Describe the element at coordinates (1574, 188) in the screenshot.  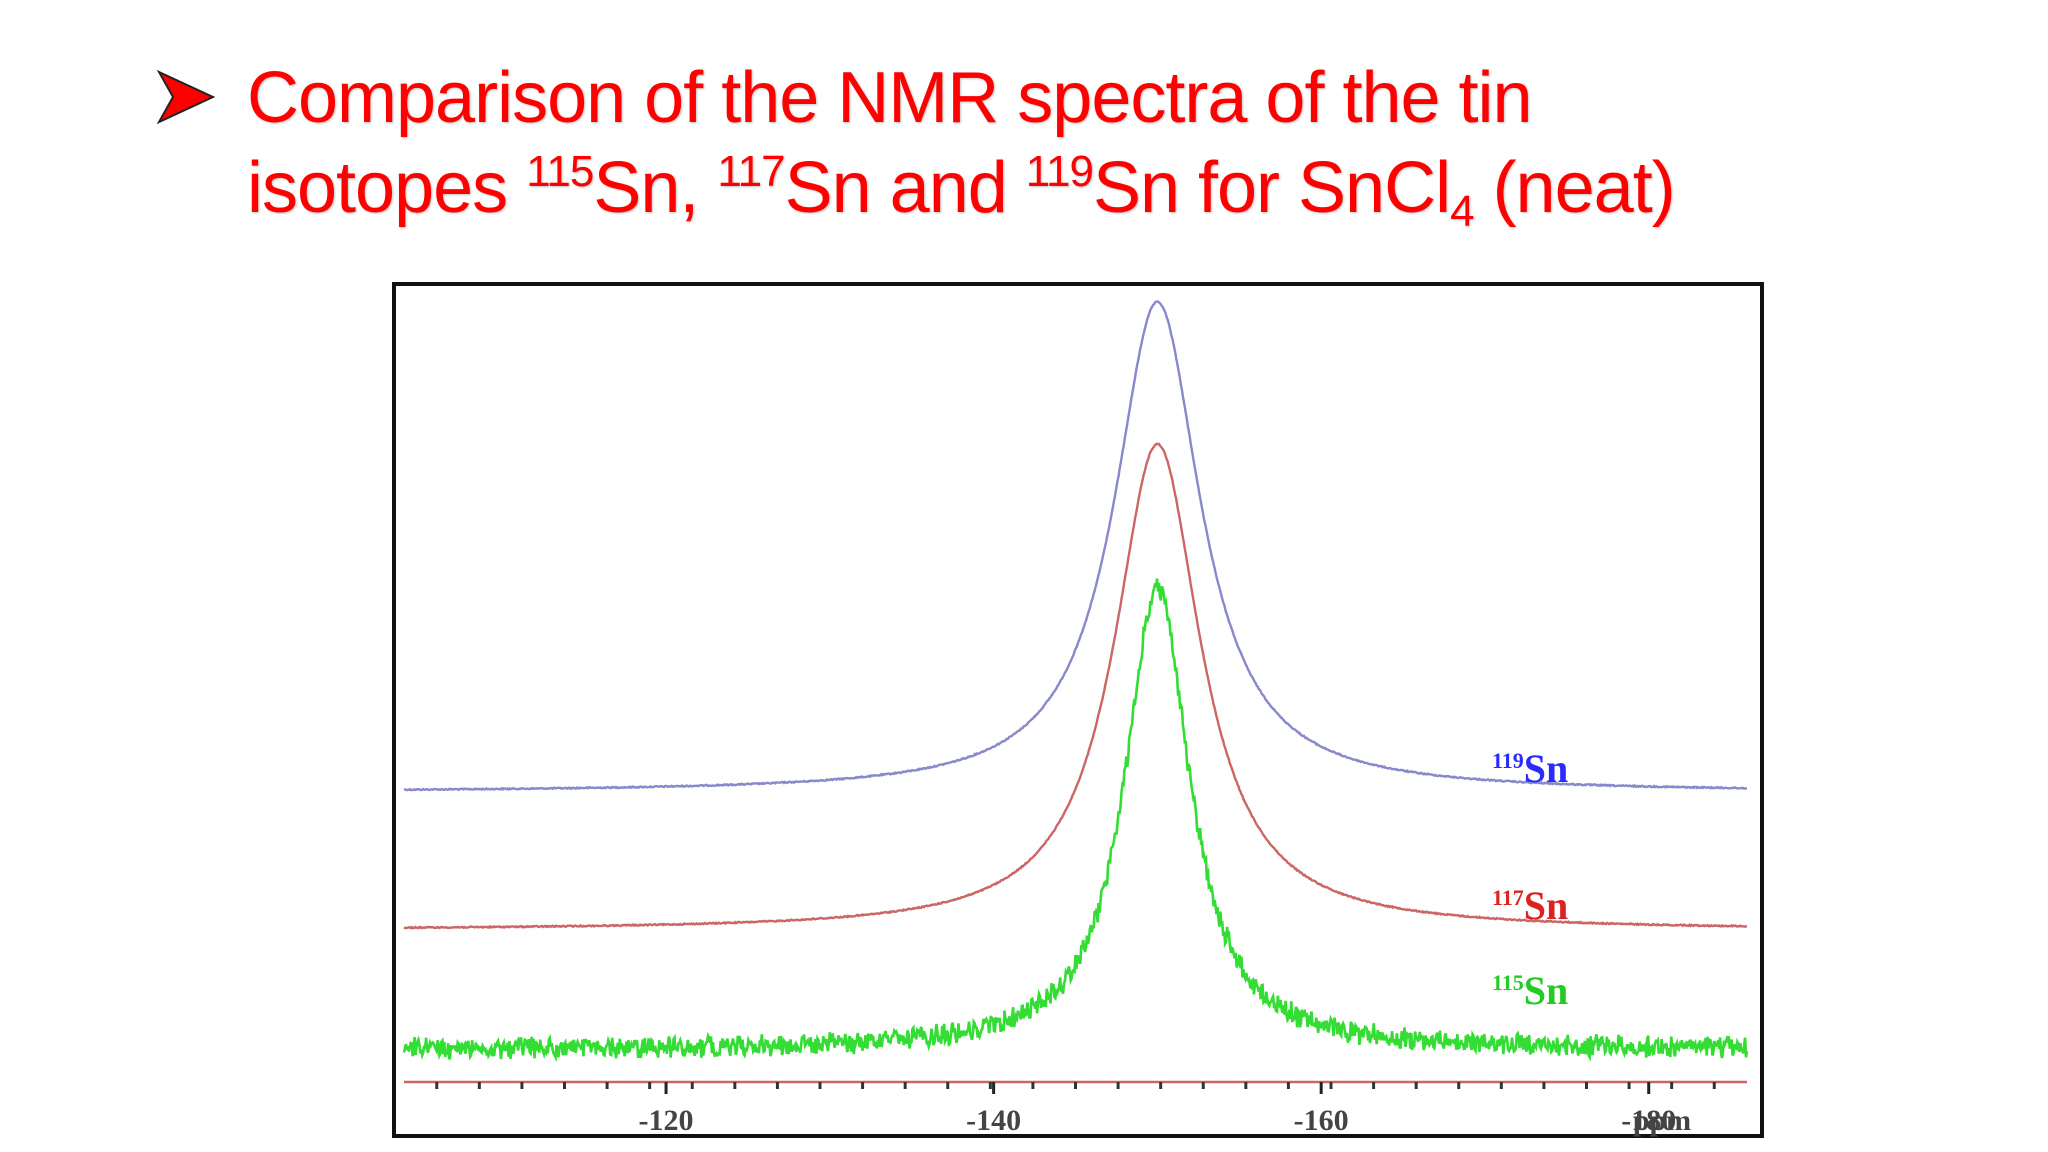
I see `title-text-neat: (neat)` at that location.